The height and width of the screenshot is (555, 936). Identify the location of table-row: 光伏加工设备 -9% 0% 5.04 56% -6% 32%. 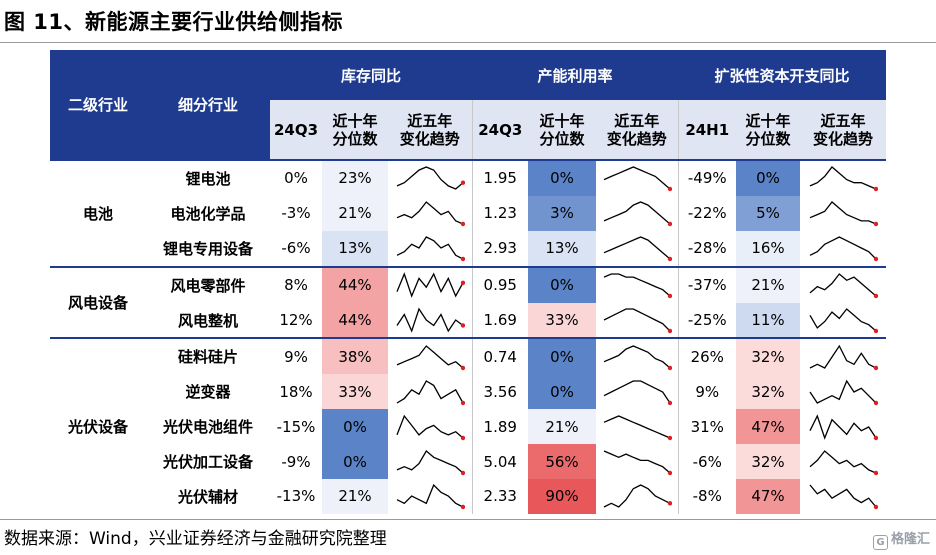
(468, 462).